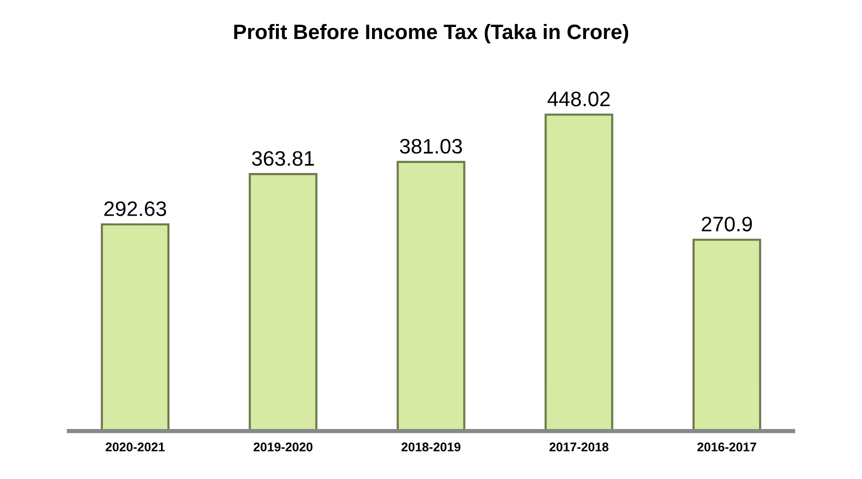 The image size is (862, 479). Describe the element at coordinates (726, 447) in the screenshot. I see `x-tick-label: 2016-2017` at that location.